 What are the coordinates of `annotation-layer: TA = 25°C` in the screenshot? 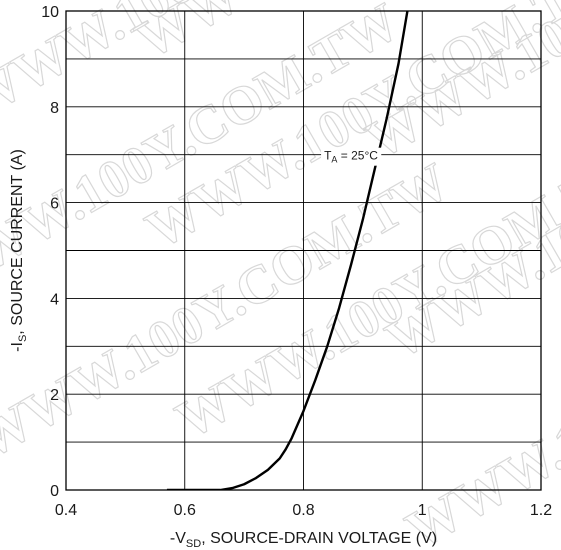 It's located at (351, 156).